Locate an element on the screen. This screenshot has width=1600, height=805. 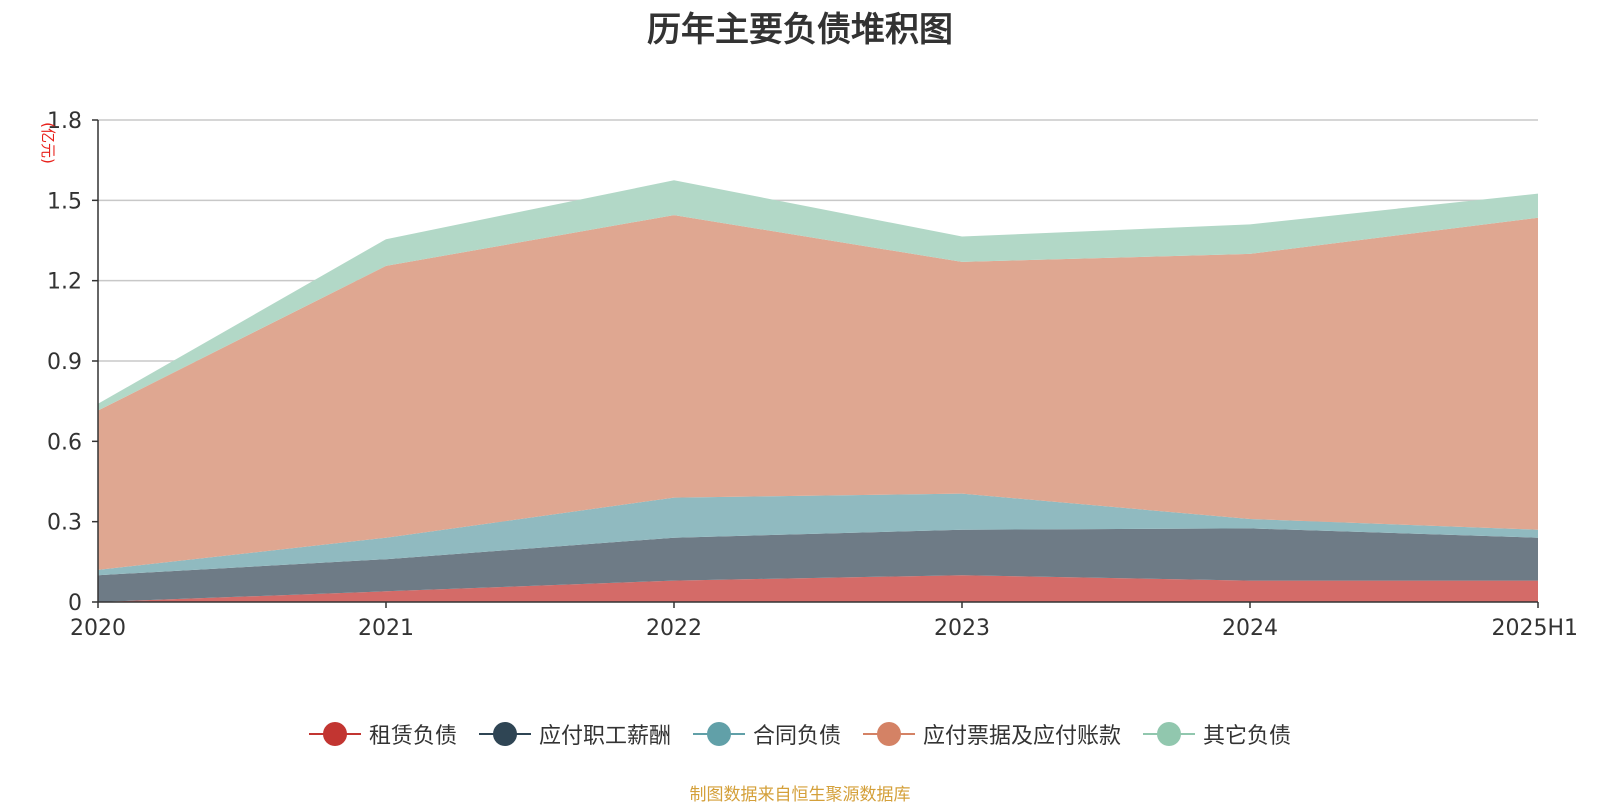
x-tick-label: 2021 is located at coordinates (386, 628).